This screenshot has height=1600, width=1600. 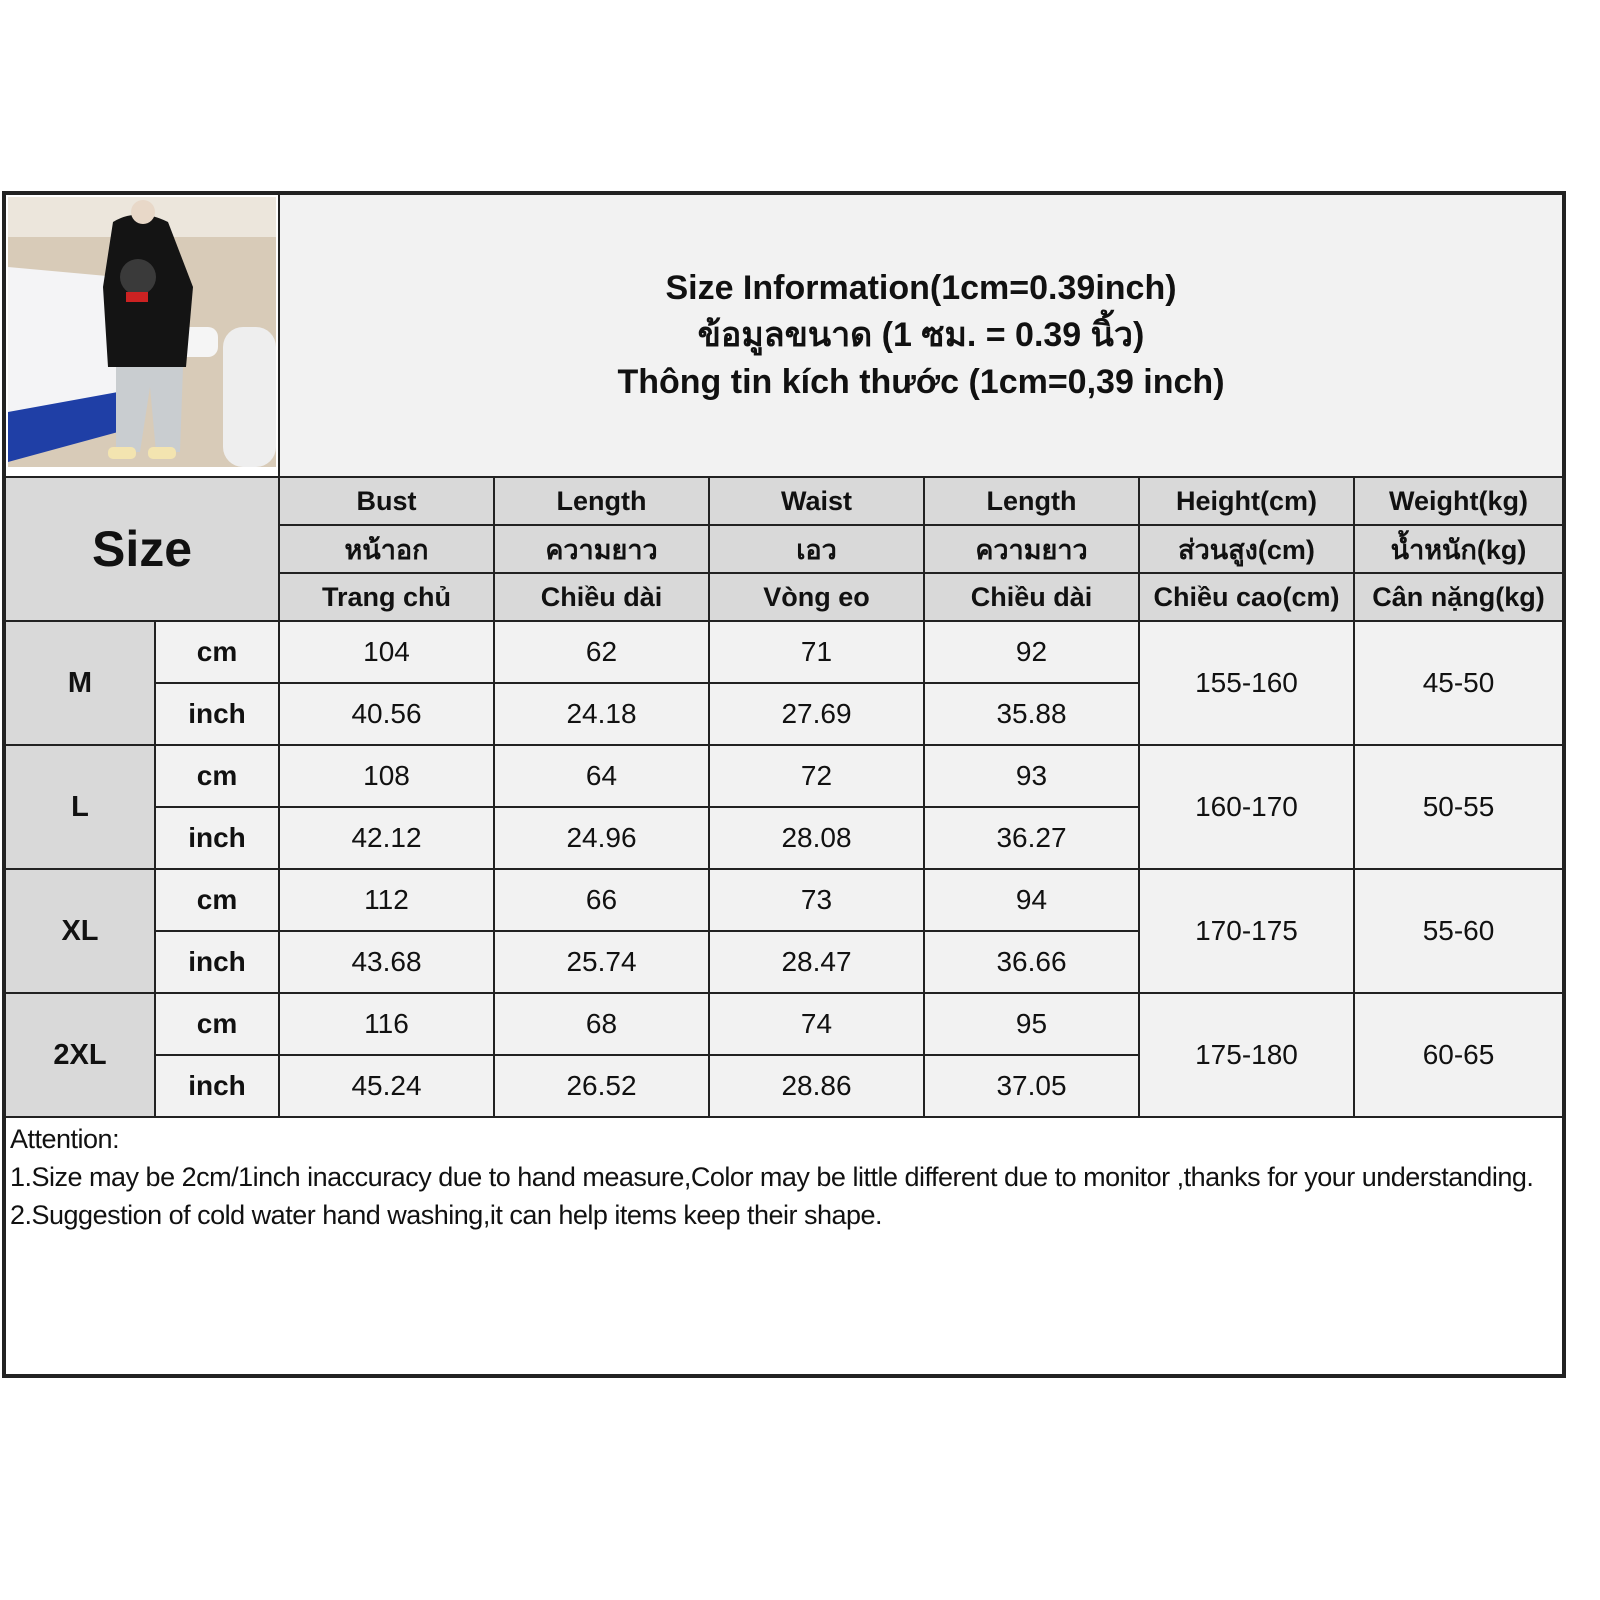 What do you see at coordinates (601, 1024) in the screenshot?
I see `cm-value: 68` at bounding box center [601, 1024].